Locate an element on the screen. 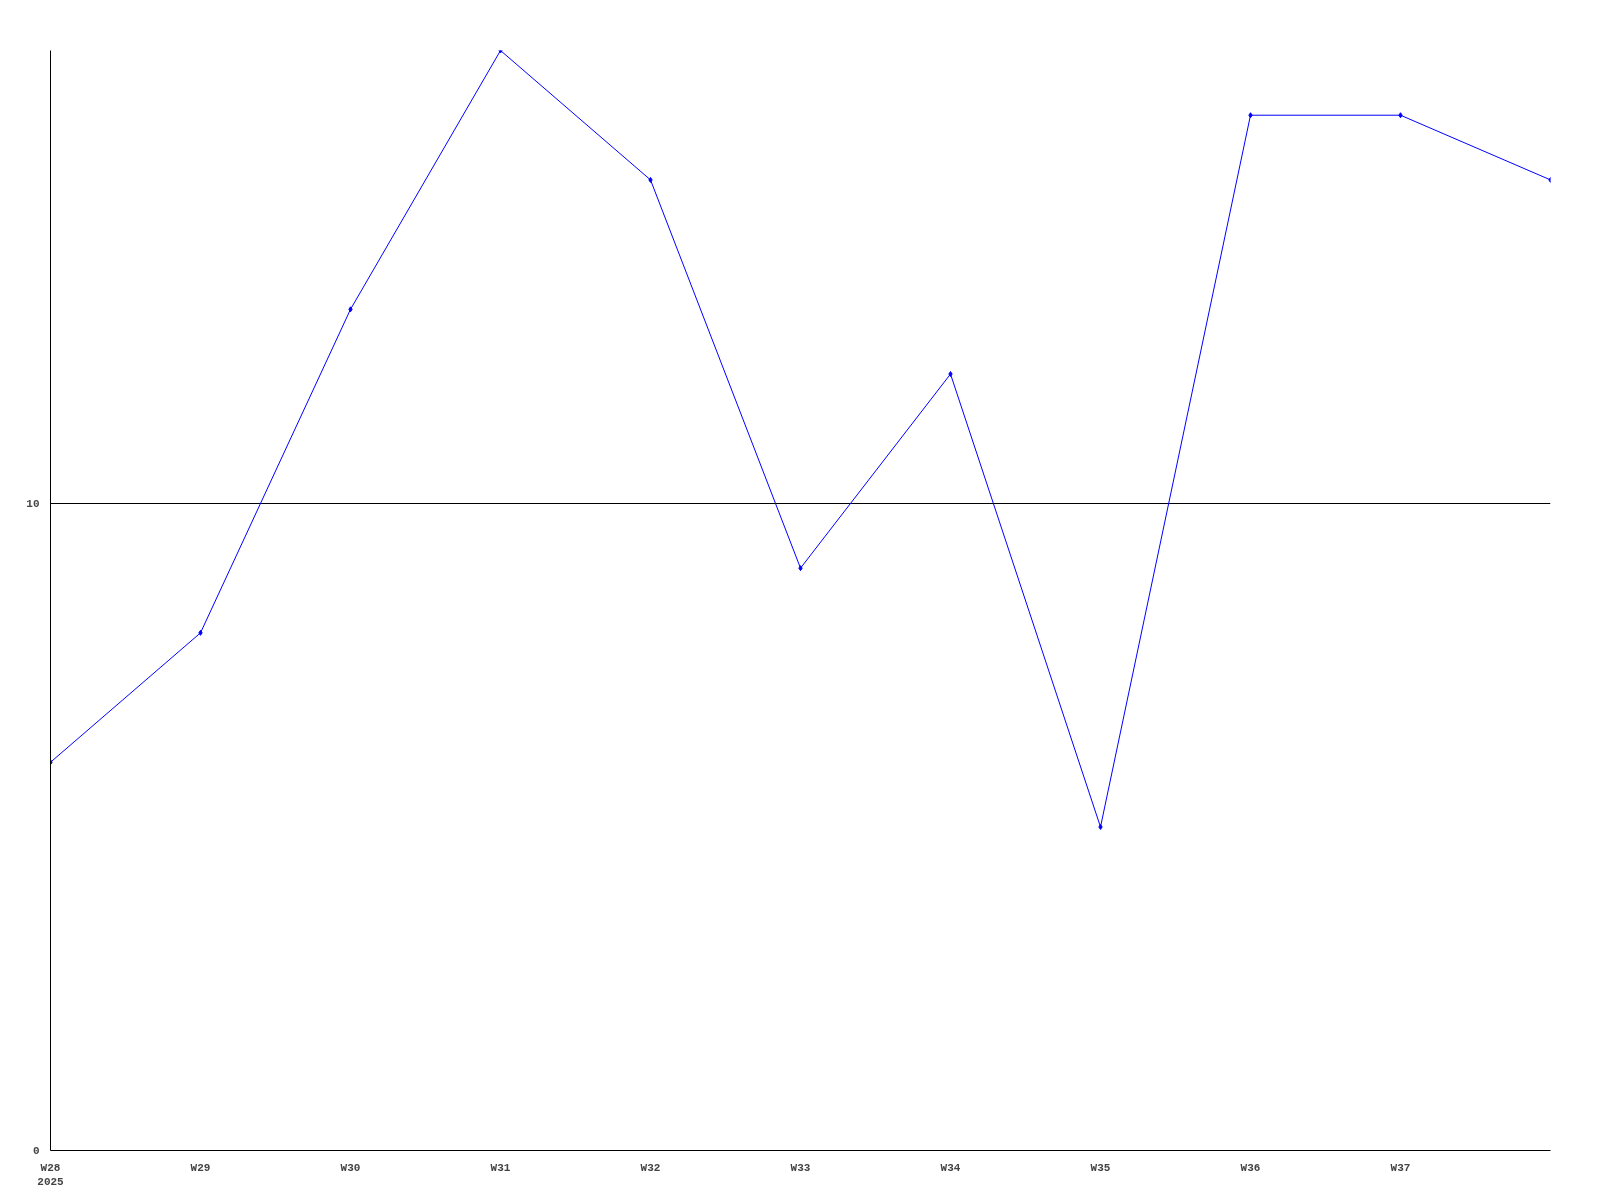 The height and width of the screenshot is (1200, 1600). y-tick-label: 0 is located at coordinates (36, 1151).